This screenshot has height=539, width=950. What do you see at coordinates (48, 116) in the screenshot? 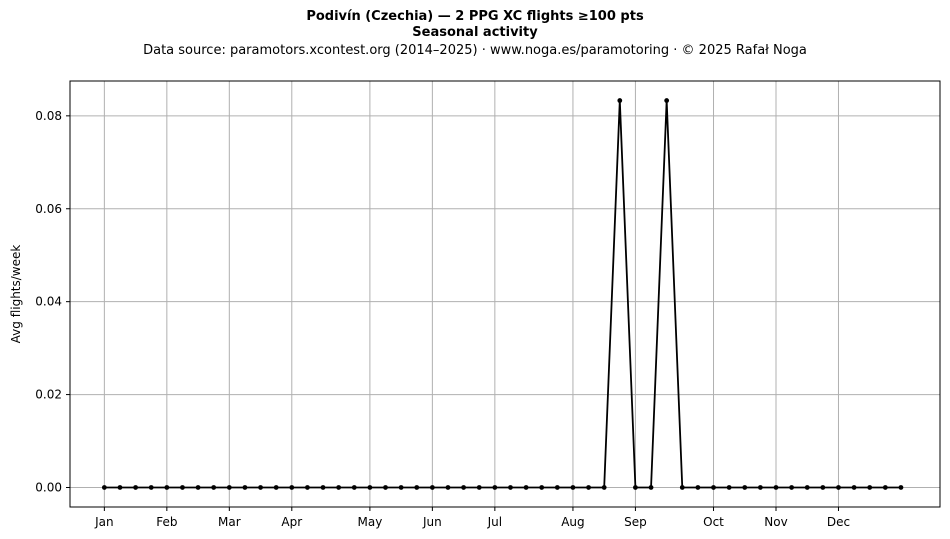
I see `y-tick-label: 0.08` at bounding box center [48, 116].